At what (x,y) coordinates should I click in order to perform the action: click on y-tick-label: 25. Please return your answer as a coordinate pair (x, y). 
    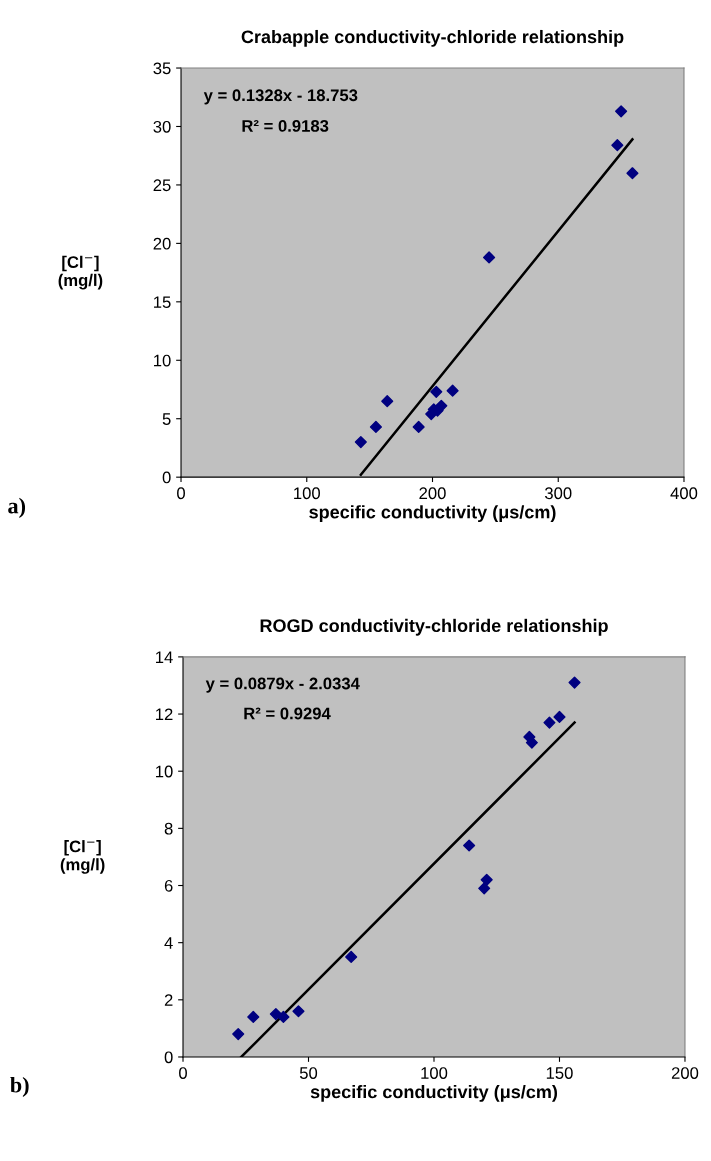
    Looking at the image, I should click on (162, 185).